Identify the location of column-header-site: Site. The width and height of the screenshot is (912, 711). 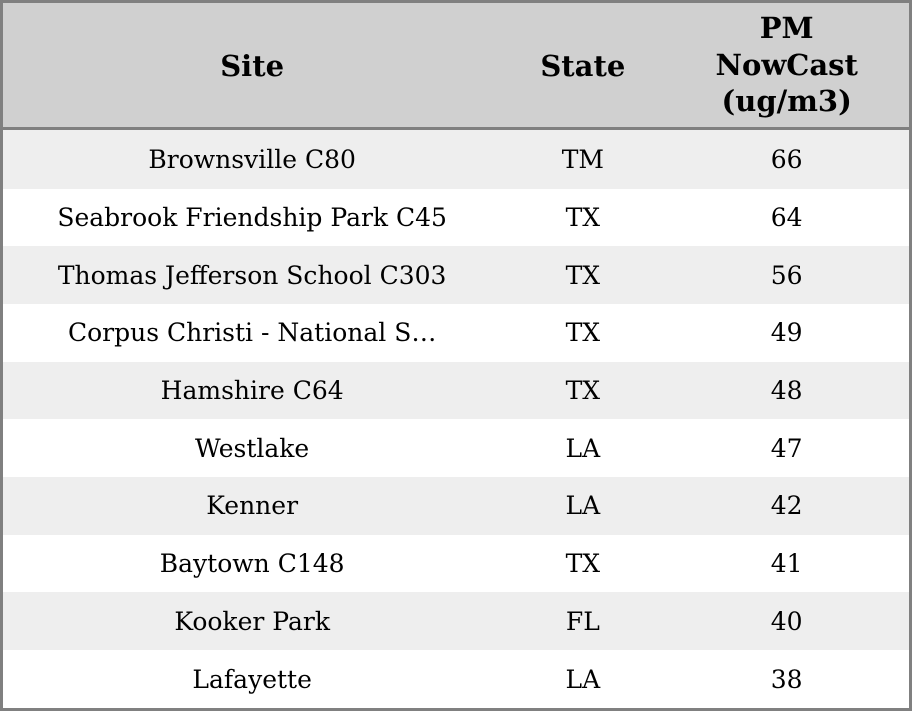
(252, 66).